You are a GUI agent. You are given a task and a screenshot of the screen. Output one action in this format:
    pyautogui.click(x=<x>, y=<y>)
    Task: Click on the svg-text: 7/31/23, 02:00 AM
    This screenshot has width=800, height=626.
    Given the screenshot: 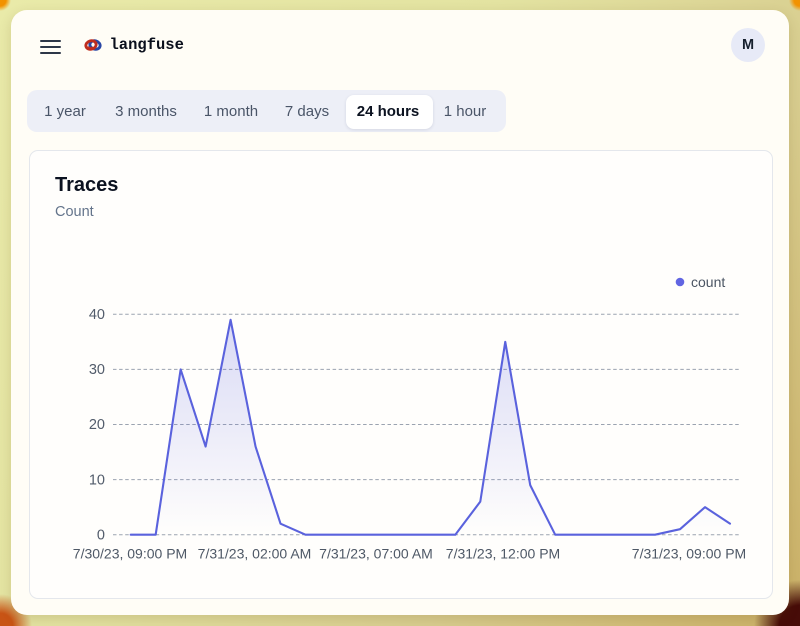 What is the action you would take?
    pyautogui.click(x=255, y=554)
    